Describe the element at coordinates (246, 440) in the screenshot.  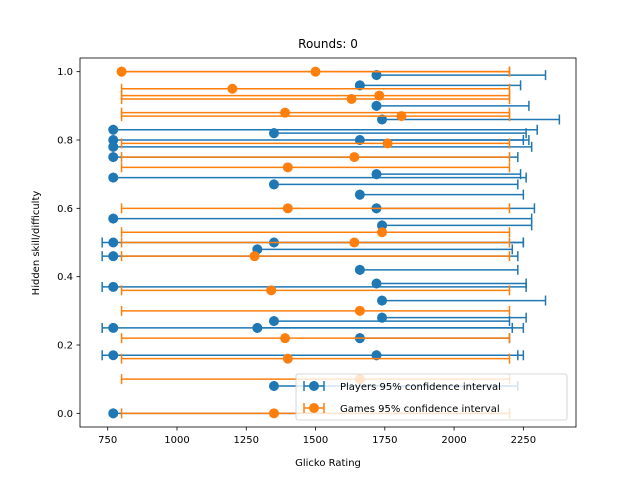
I see `x-tick-label: 1250` at that location.